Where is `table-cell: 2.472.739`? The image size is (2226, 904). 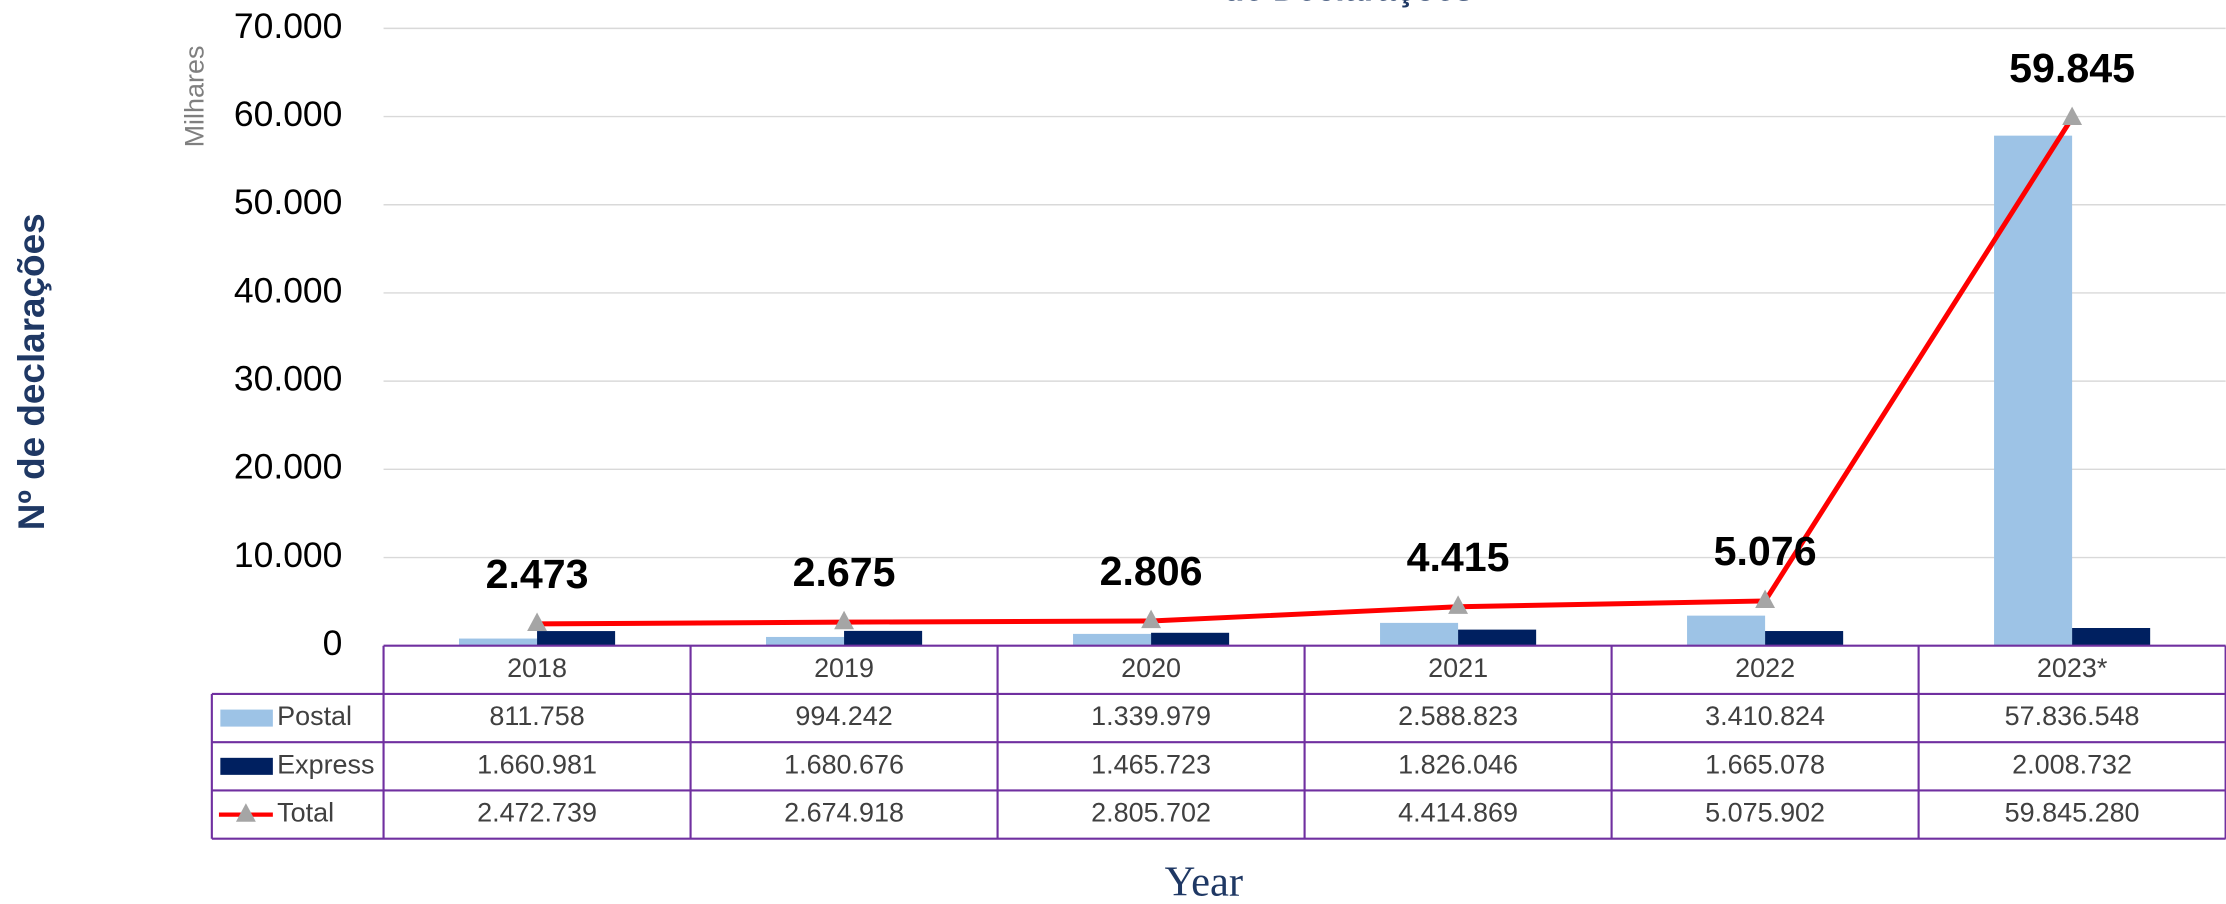
table-cell: 2.472.739 is located at coordinates (537, 813).